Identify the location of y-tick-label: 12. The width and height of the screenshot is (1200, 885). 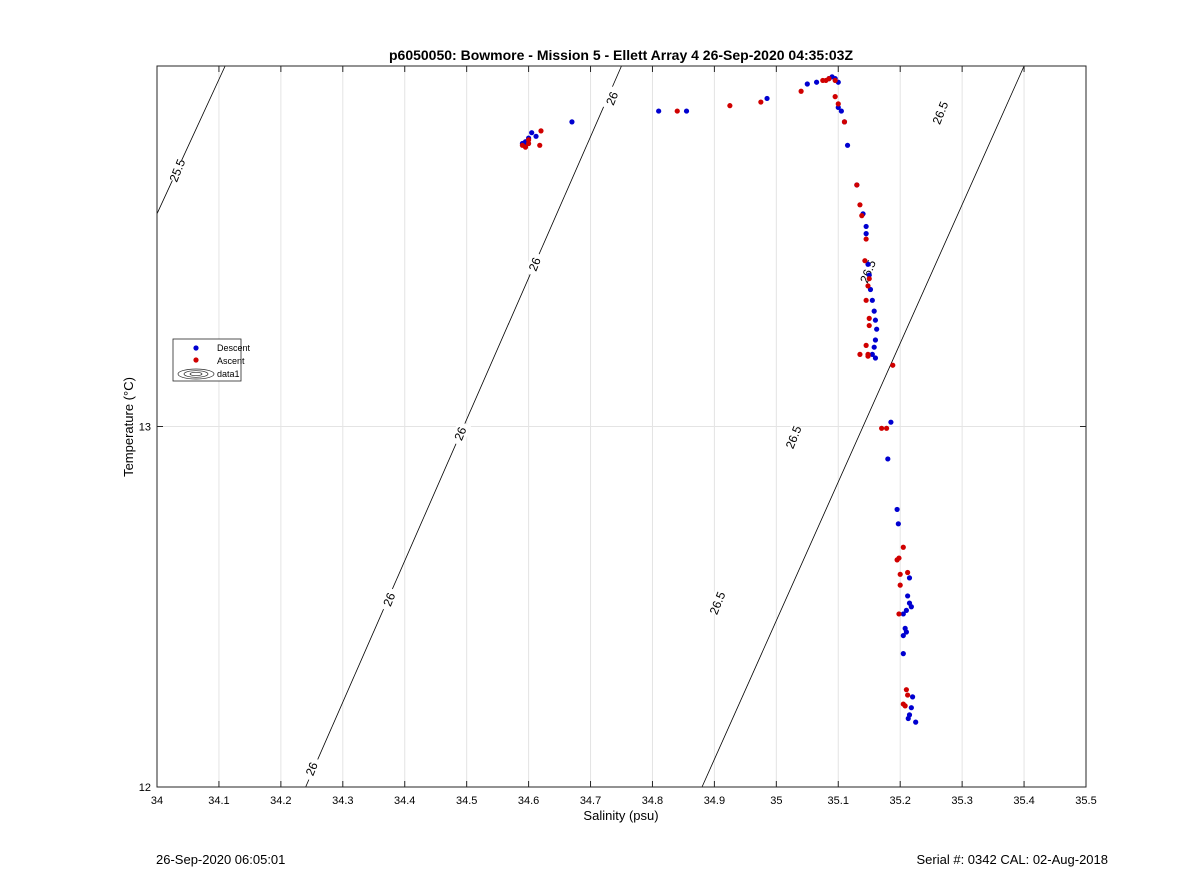
(145, 788).